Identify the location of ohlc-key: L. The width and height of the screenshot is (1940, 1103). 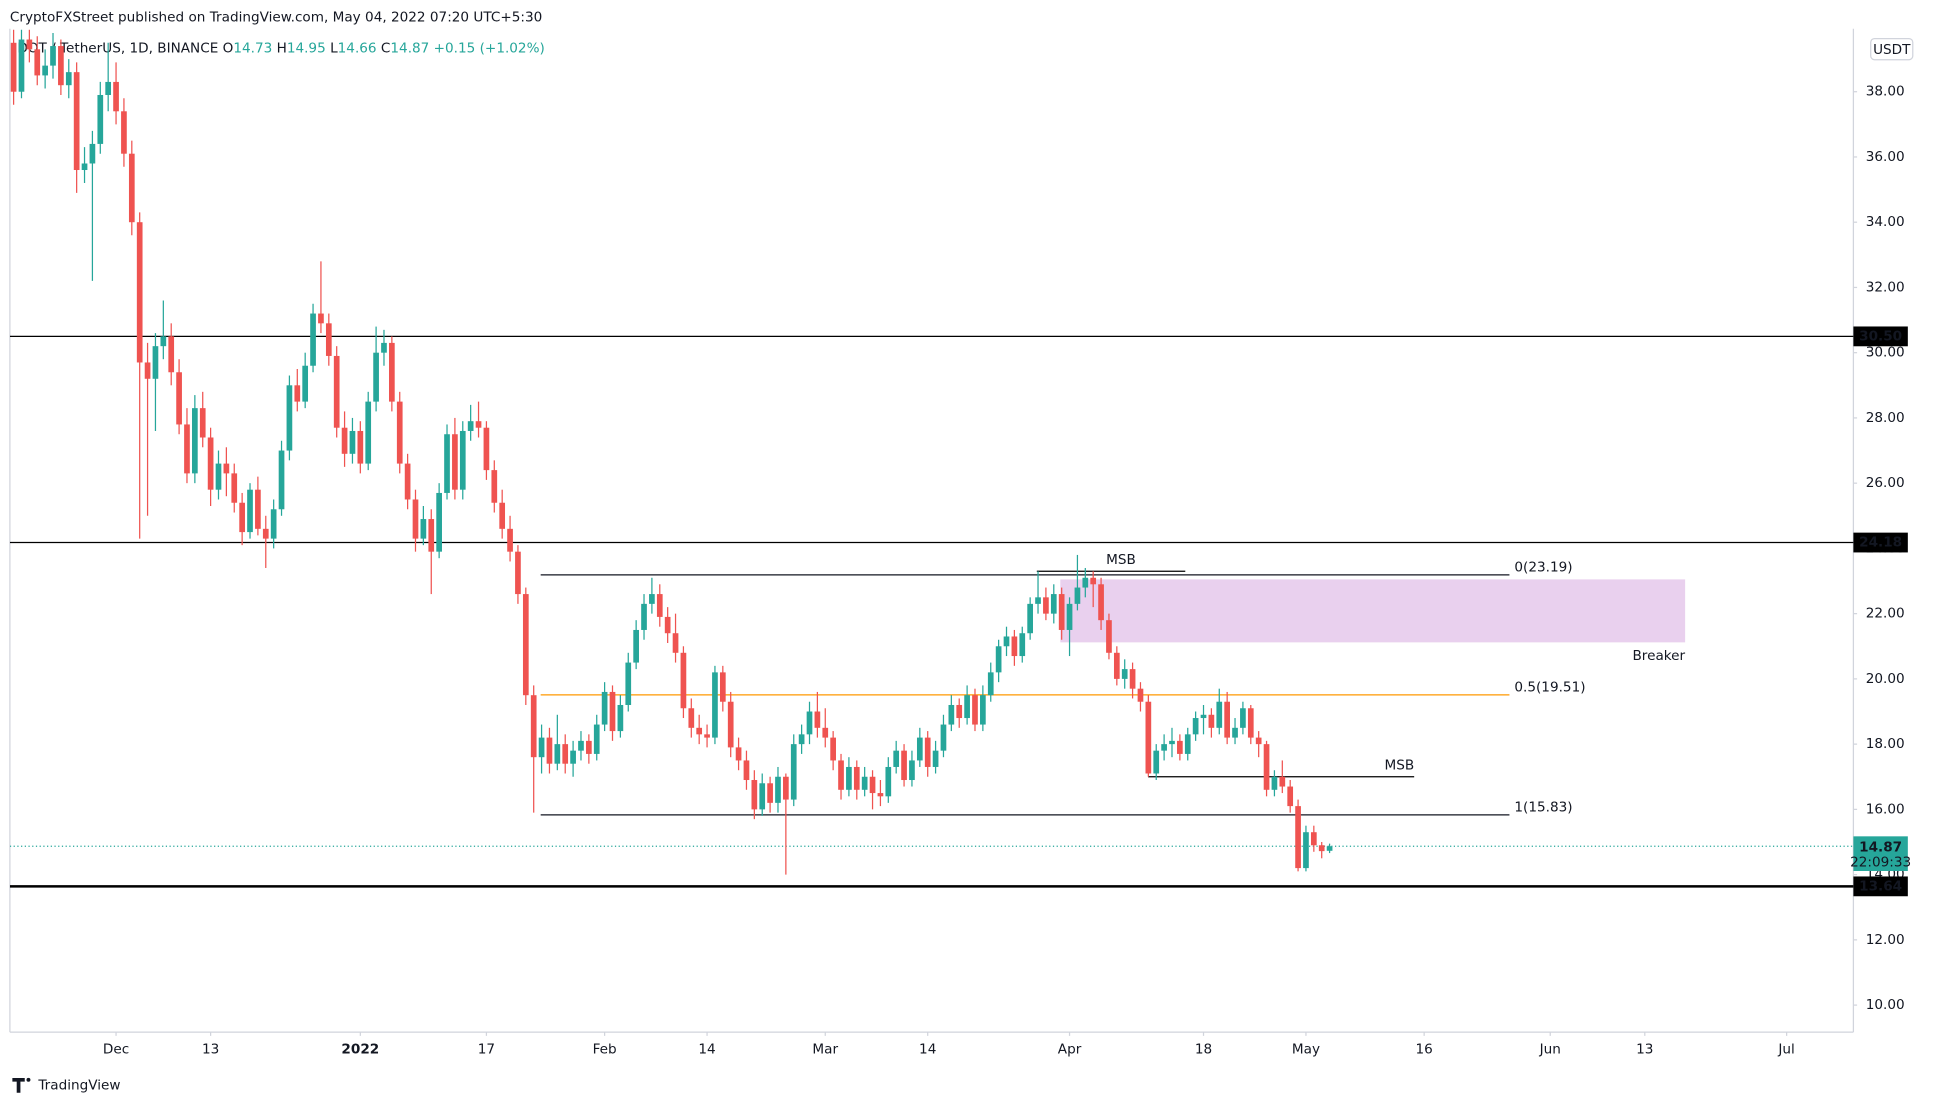
(334, 49).